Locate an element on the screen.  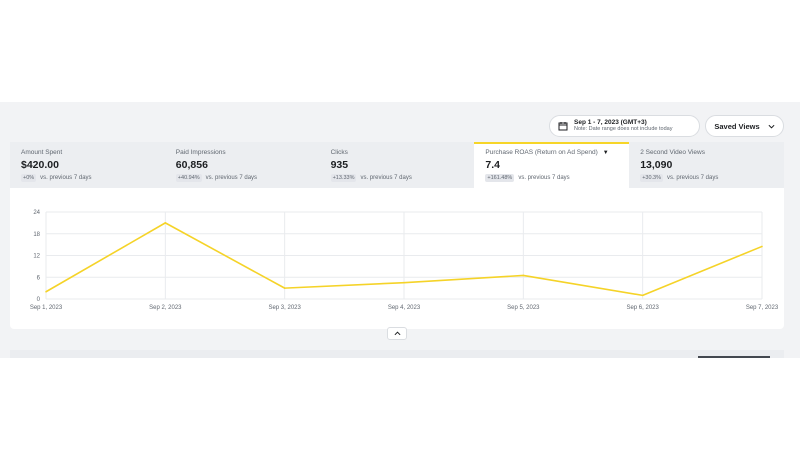
x-tick-label: Sep 4, 2023 is located at coordinates (404, 308).